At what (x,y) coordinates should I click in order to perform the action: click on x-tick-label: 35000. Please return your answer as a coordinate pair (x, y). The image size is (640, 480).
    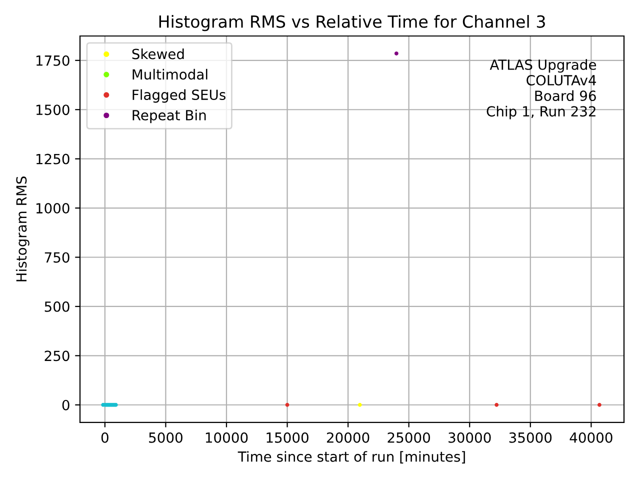
    Looking at the image, I should click on (530, 437).